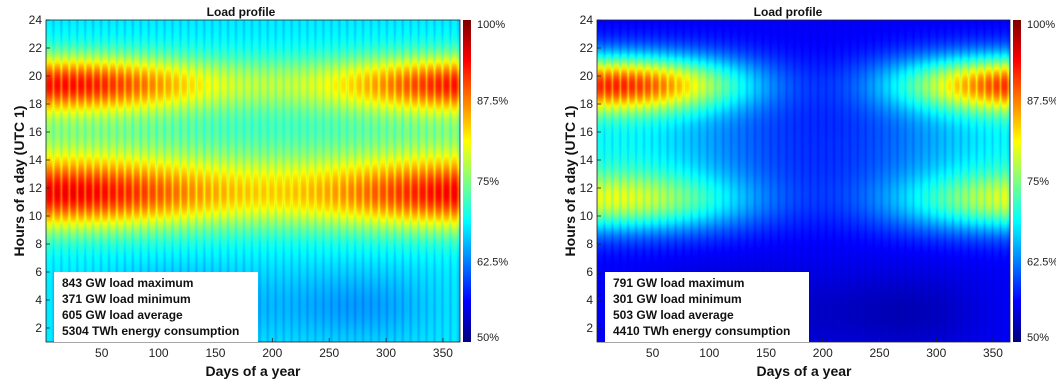 This screenshot has height=387, width=1056. I want to click on left-y-tick-label-8: 8, so click(38, 244).